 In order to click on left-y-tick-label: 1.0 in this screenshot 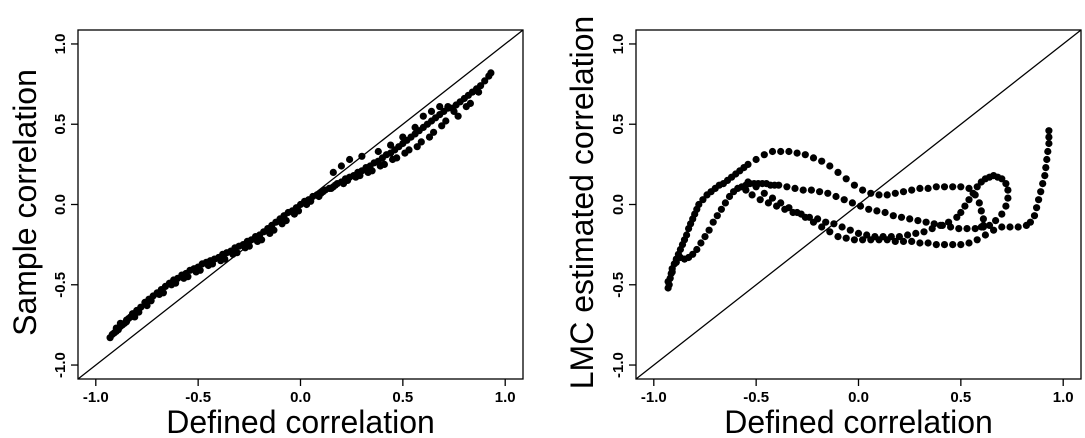, I will do `click(60, 44)`.